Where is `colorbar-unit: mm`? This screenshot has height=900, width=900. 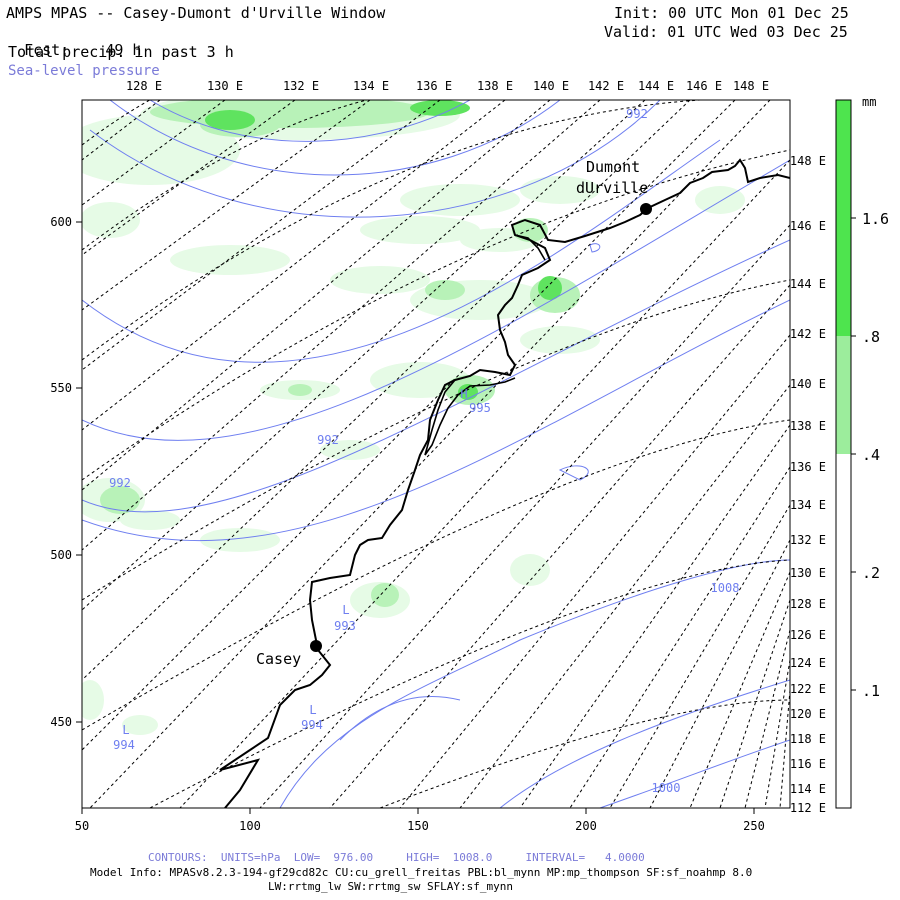 colorbar-unit: mm is located at coordinates (869, 102).